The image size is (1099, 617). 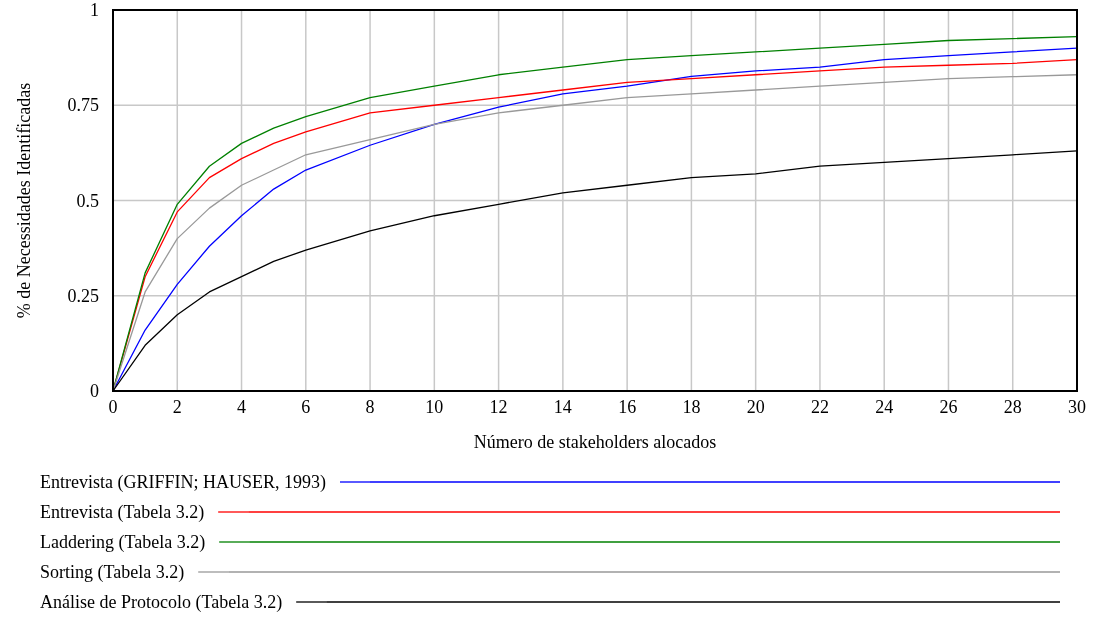 What do you see at coordinates (113, 407) in the screenshot?
I see `x-tick-label: 0` at bounding box center [113, 407].